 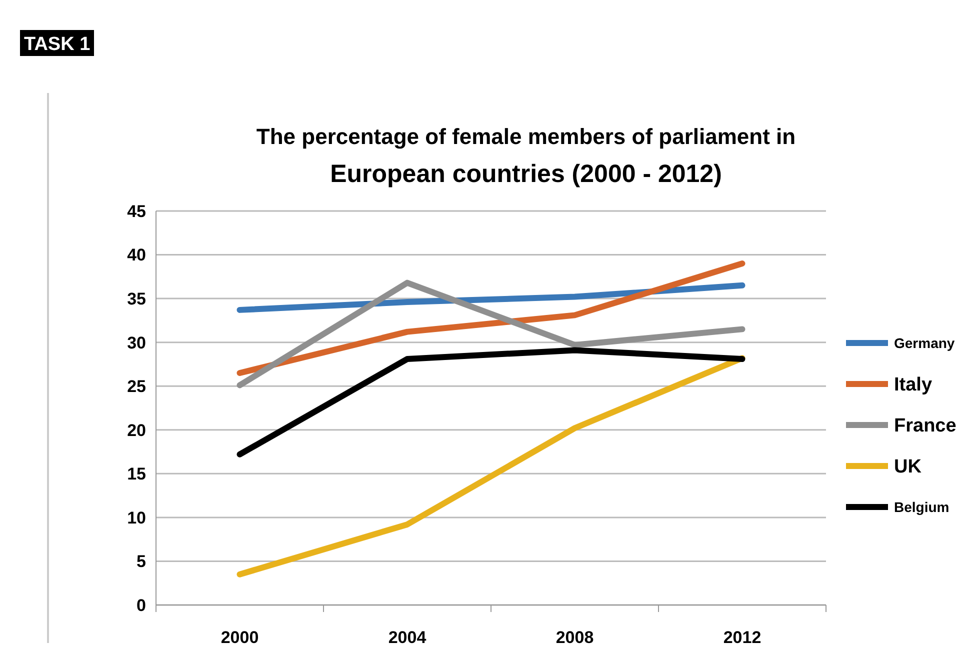 I want to click on x-tick-label: 2008, so click(x=575, y=637).